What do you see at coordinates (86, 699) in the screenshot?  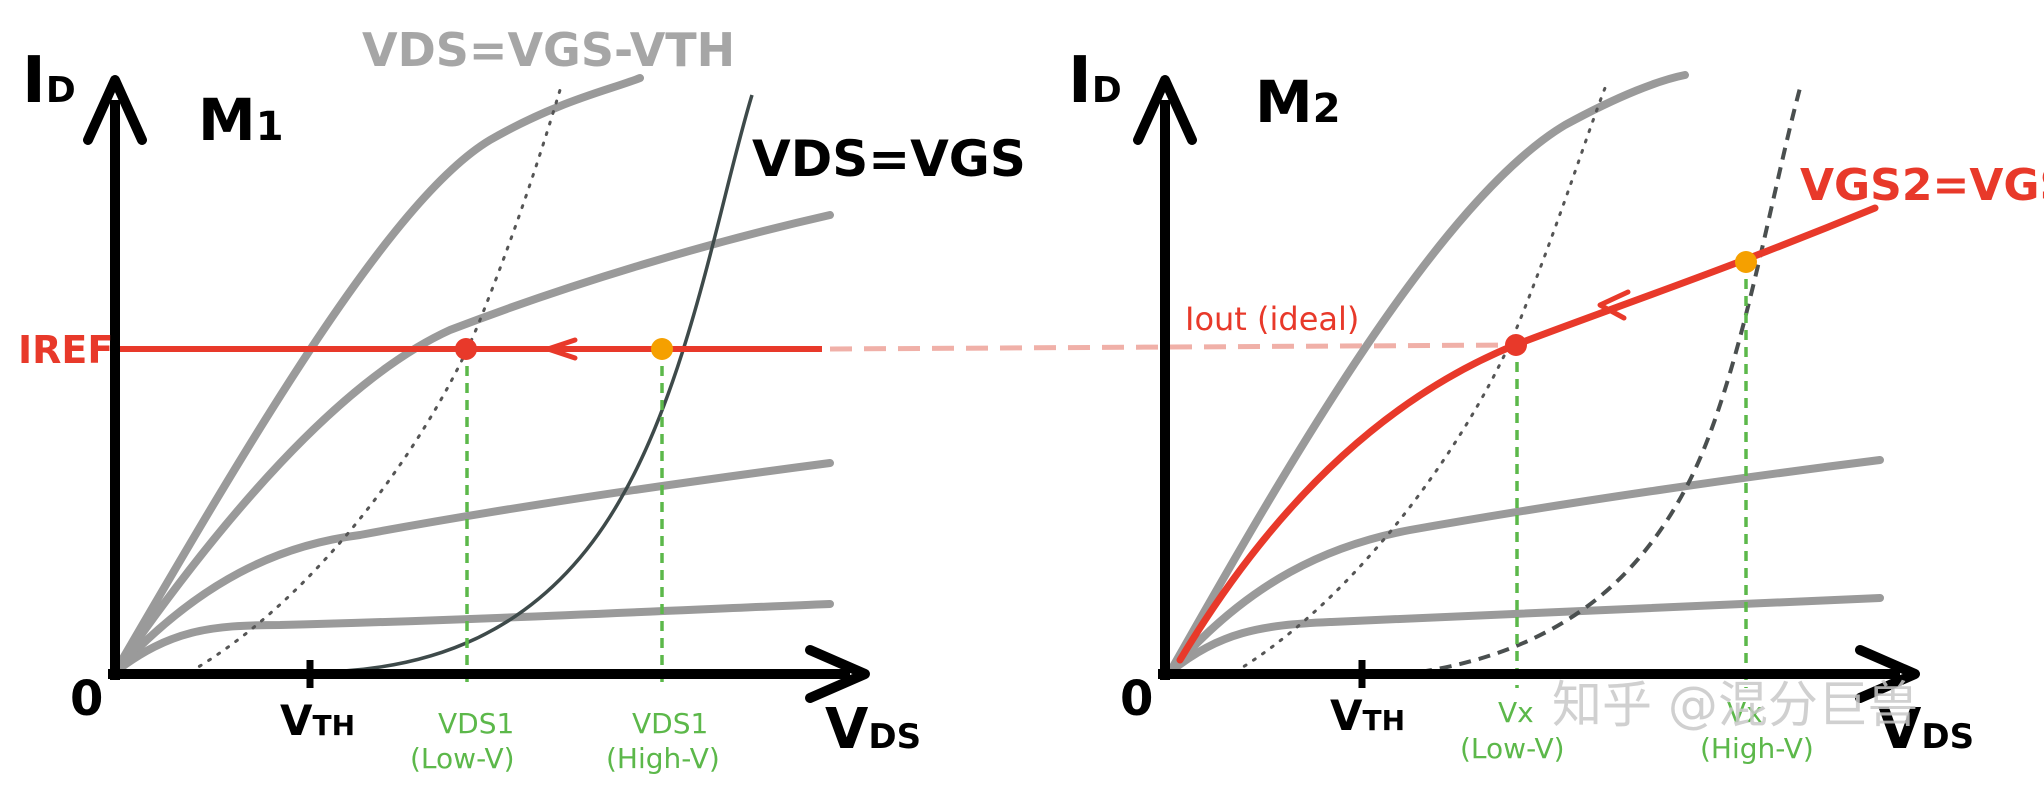 I see `left-origin: 0` at bounding box center [86, 699].